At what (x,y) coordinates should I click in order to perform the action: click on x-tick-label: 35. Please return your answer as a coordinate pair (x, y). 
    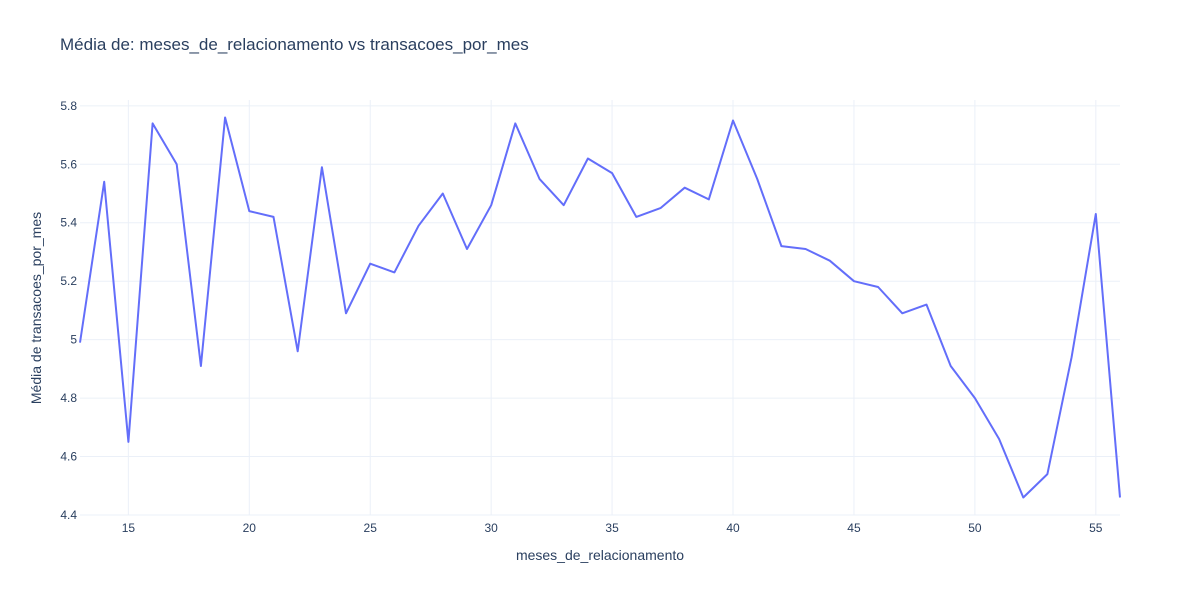
    Looking at the image, I should click on (612, 528).